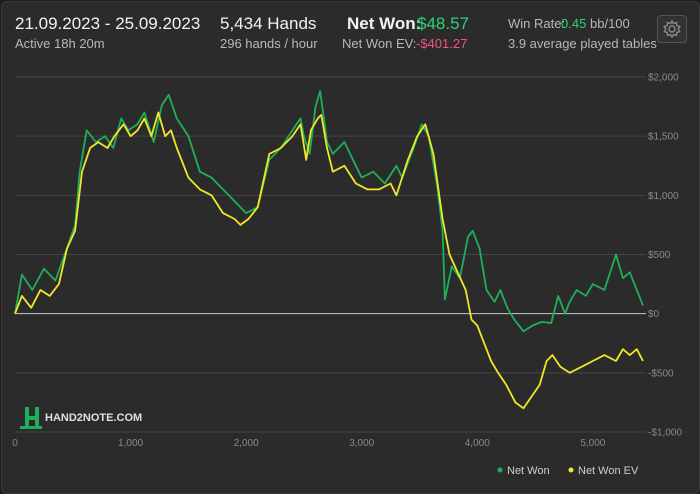 This screenshot has width=700, height=494. What do you see at coordinates (60, 43) in the screenshot?
I see `active-time: Active 18h 20m` at bounding box center [60, 43].